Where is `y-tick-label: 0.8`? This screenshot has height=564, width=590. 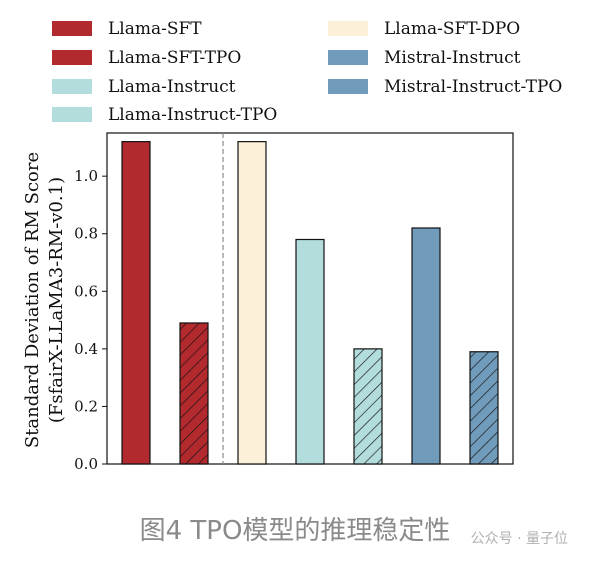
y-tick-label: 0.8 is located at coordinates (86, 234).